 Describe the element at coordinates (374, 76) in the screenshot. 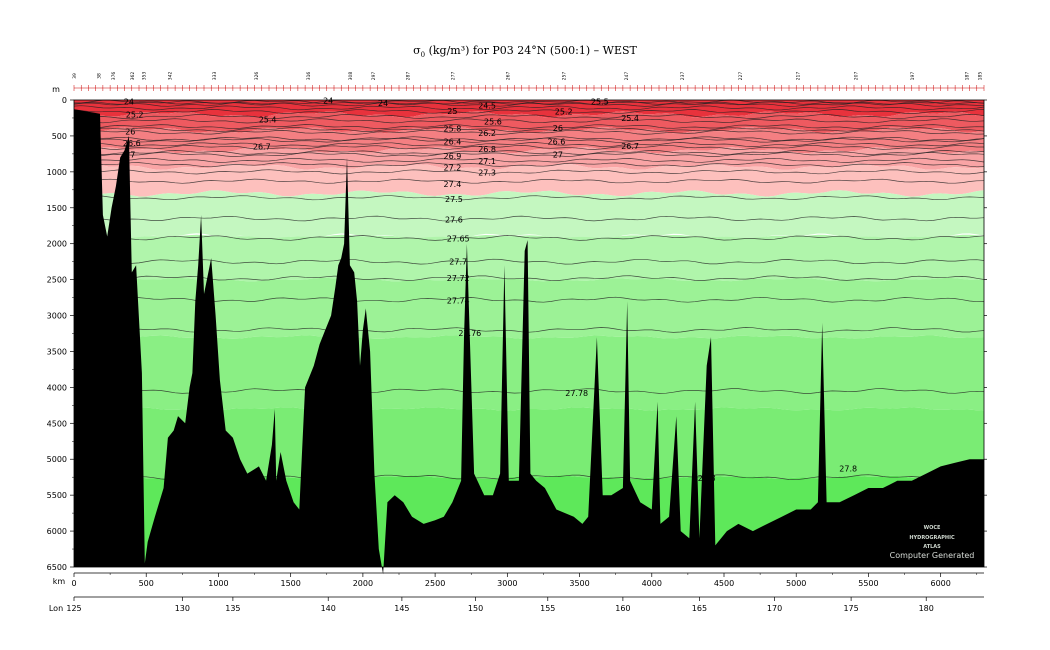

I see `station-label: 297` at that location.